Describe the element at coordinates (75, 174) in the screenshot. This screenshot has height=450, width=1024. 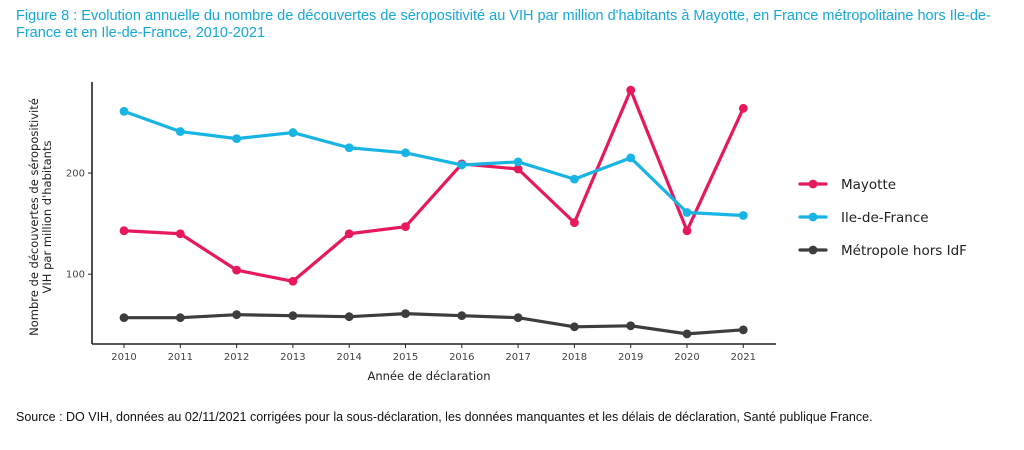
I see `y-tick-label: 200` at that location.